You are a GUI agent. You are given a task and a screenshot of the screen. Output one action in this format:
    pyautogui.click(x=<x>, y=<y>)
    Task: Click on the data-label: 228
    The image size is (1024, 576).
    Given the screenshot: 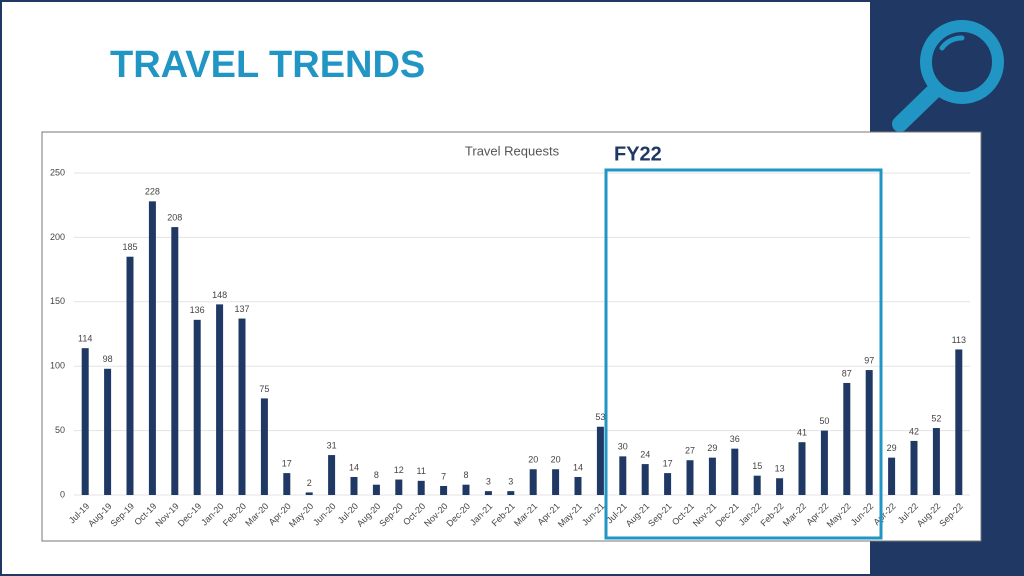 What is the action you would take?
    pyautogui.click(x=152, y=192)
    